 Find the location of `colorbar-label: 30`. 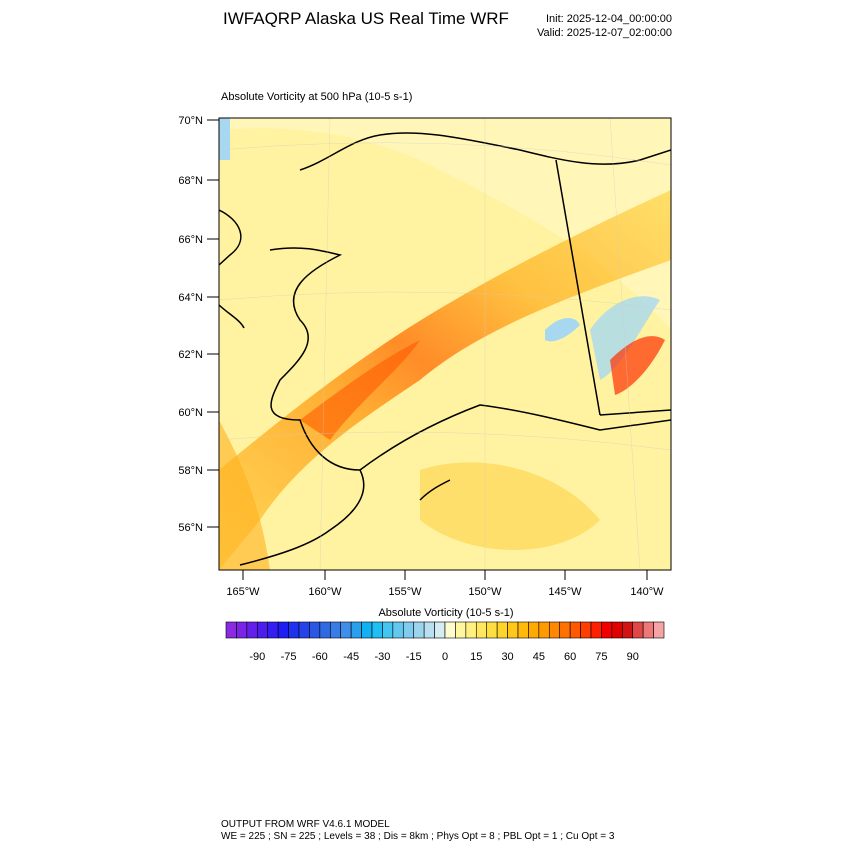

colorbar-label: 30 is located at coordinates (507, 657).